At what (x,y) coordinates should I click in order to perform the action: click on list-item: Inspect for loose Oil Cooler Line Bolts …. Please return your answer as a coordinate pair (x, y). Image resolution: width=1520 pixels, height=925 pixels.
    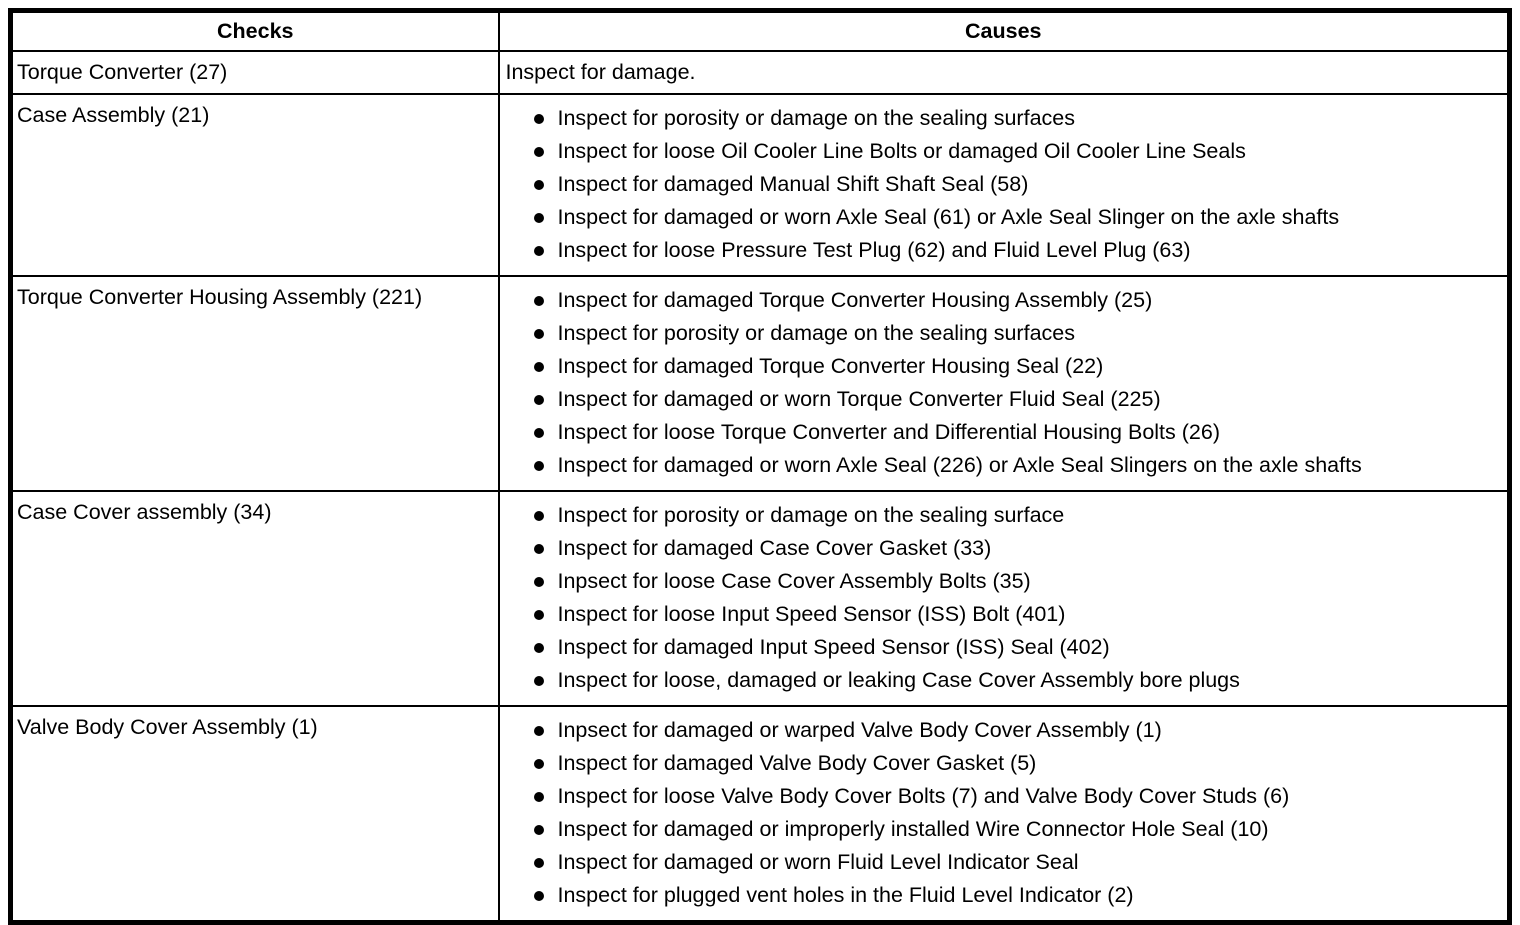
    Looking at the image, I should click on (1017, 151).